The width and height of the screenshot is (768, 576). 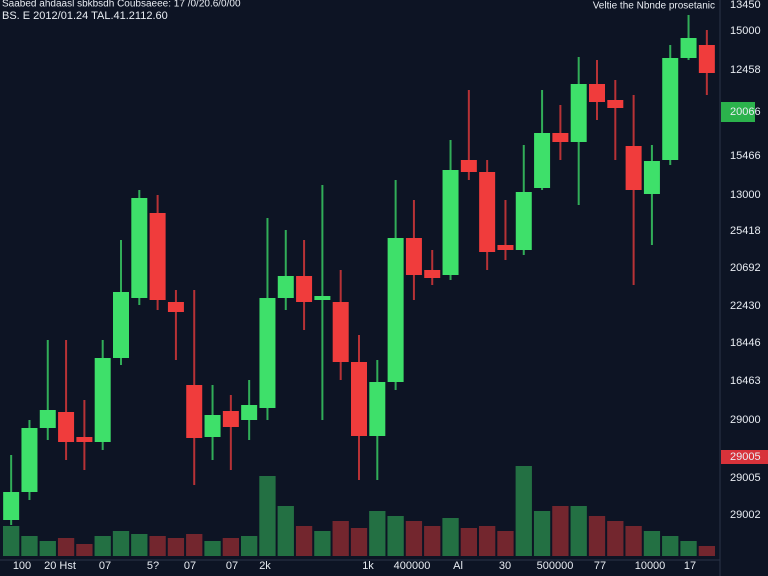 I want to click on price-label: 13450, so click(x=745, y=5).